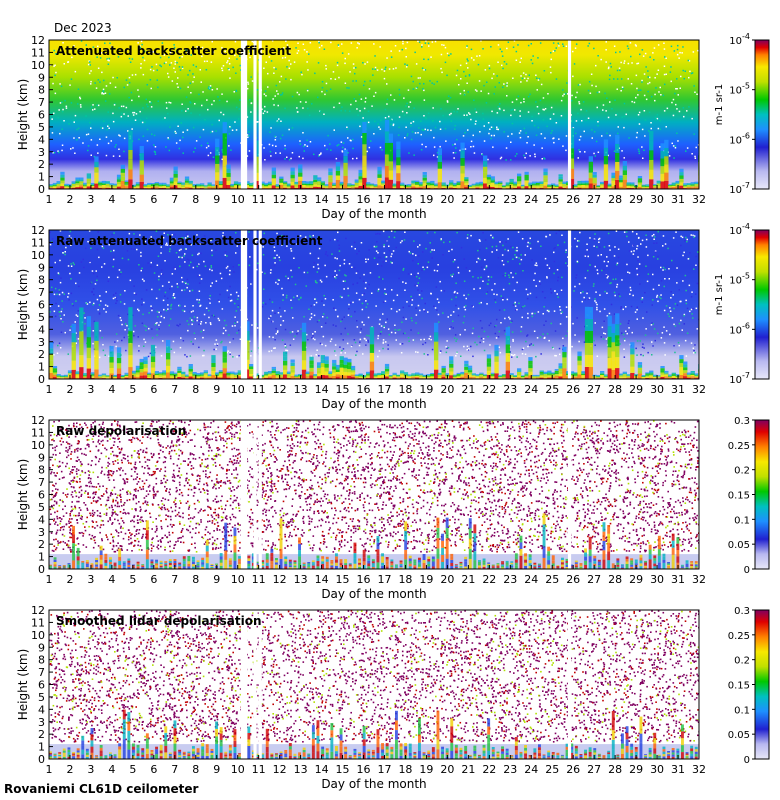 The image size is (780, 800). What do you see at coordinates (678, 579) in the screenshot?
I see `x-tick-label: 31` at bounding box center [678, 579].